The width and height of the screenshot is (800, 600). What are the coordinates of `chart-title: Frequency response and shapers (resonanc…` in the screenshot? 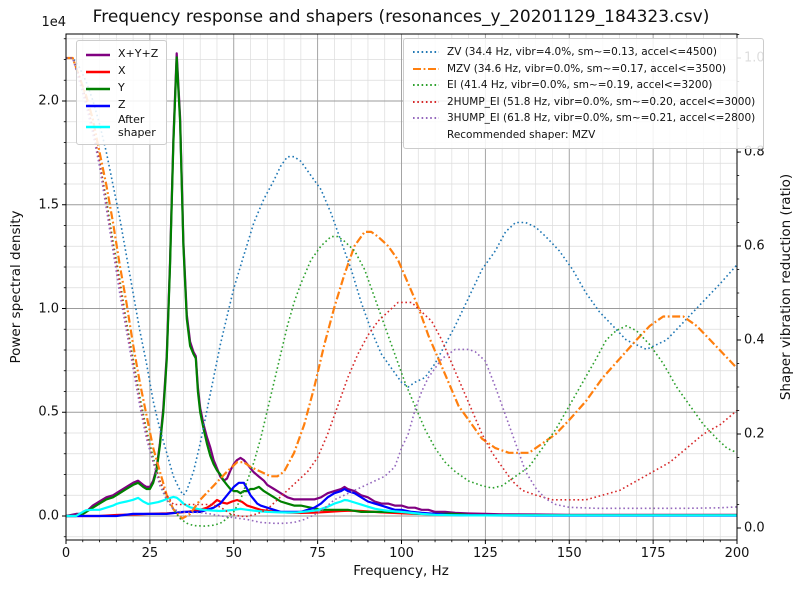 It's located at (401, 17).